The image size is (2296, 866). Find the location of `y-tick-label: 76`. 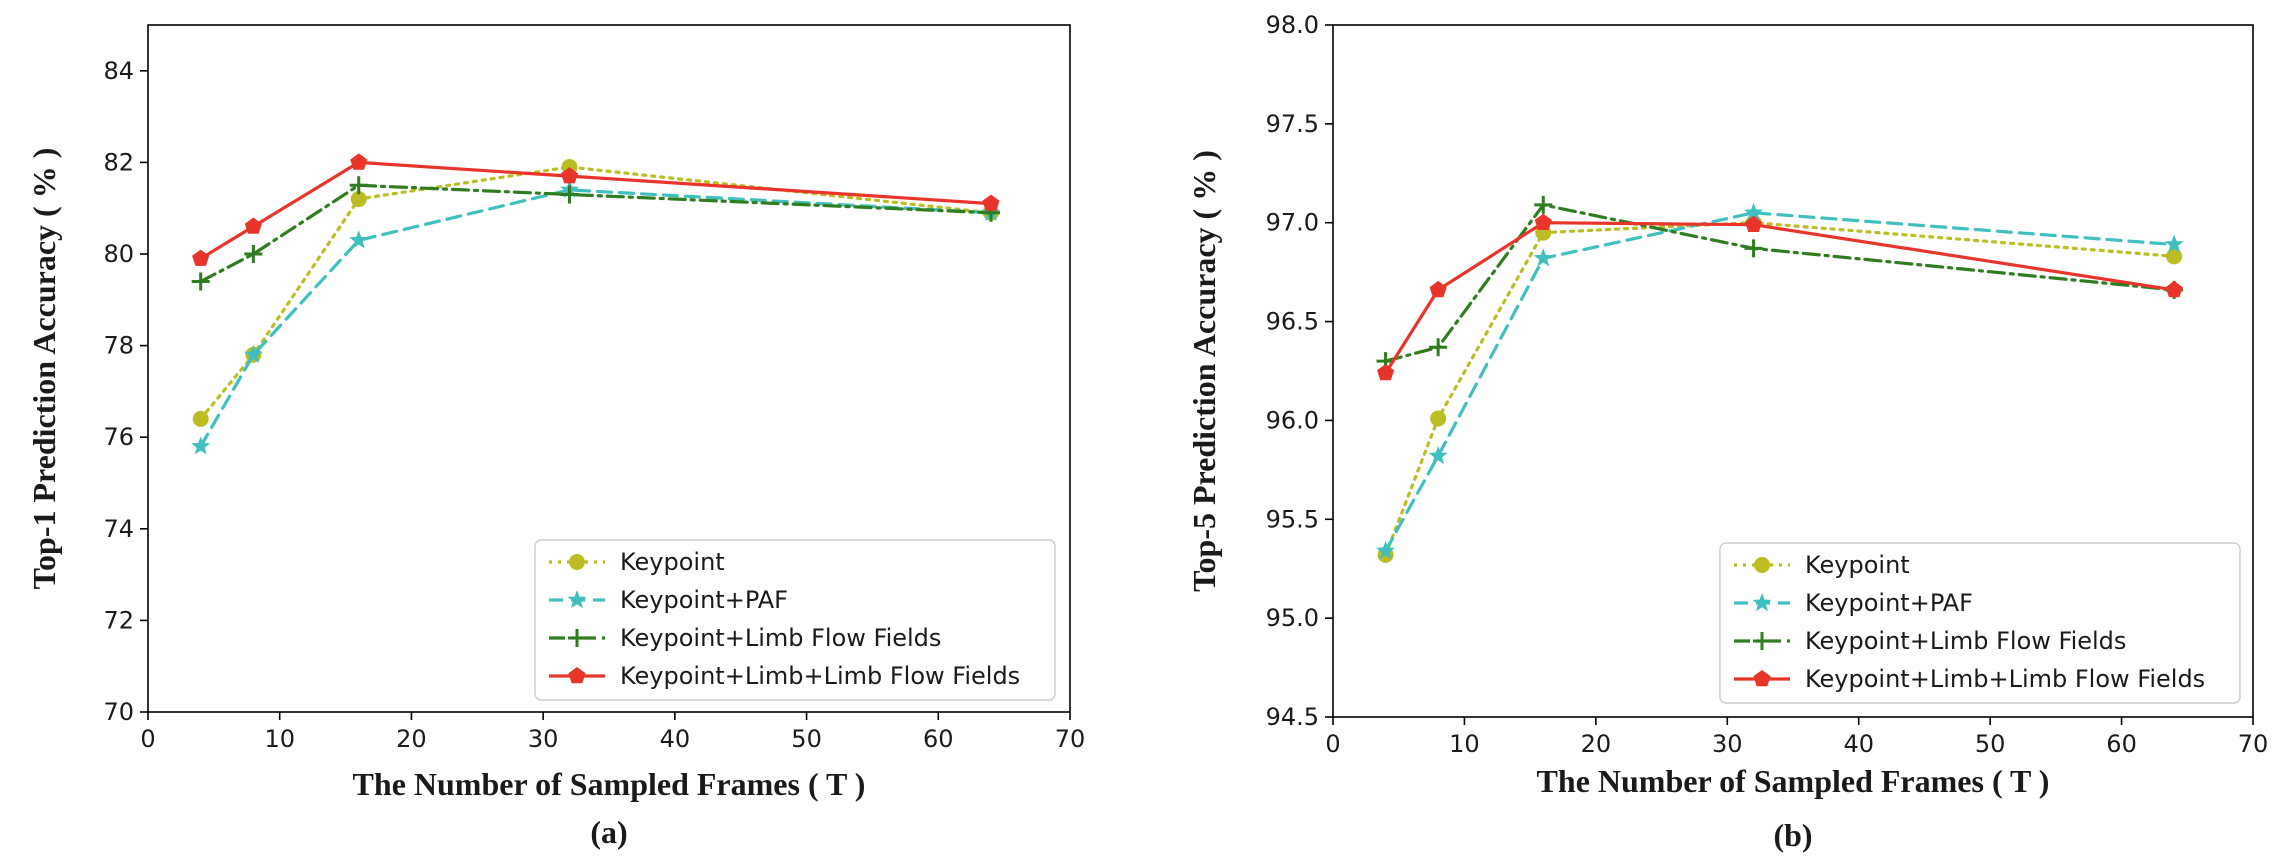

y-tick-label: 76 is located at coordinates (118, 437).